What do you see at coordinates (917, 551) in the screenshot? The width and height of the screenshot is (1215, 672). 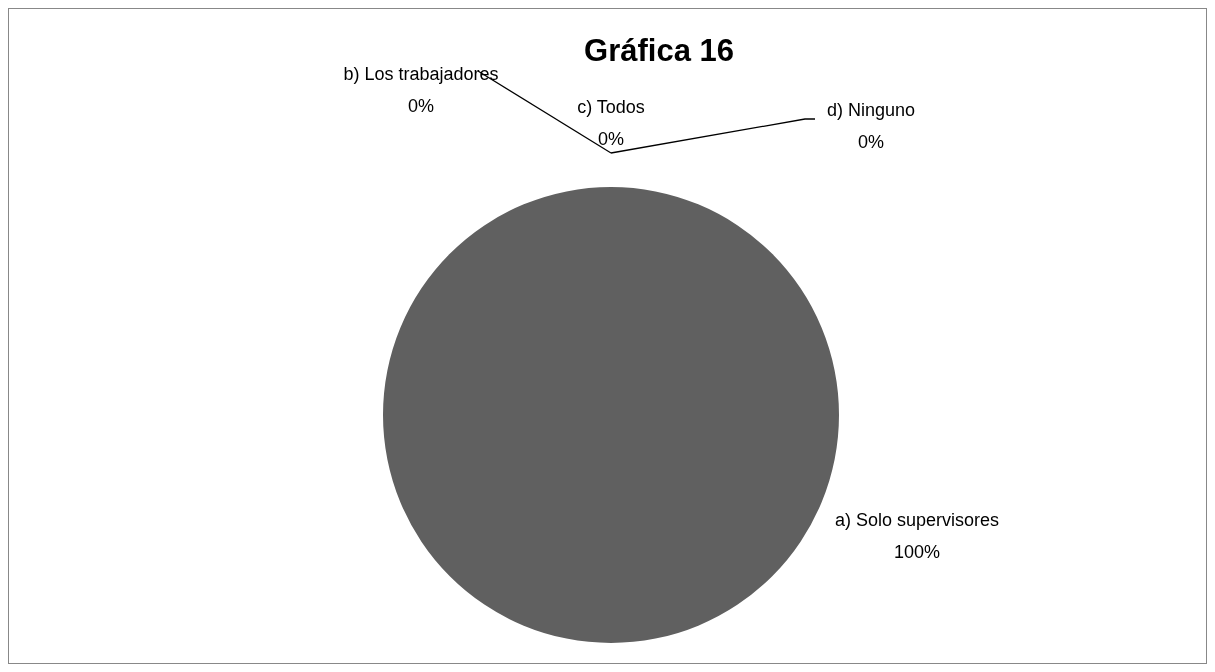 I see `data-label: 100%` at bounding box center [917, 551].